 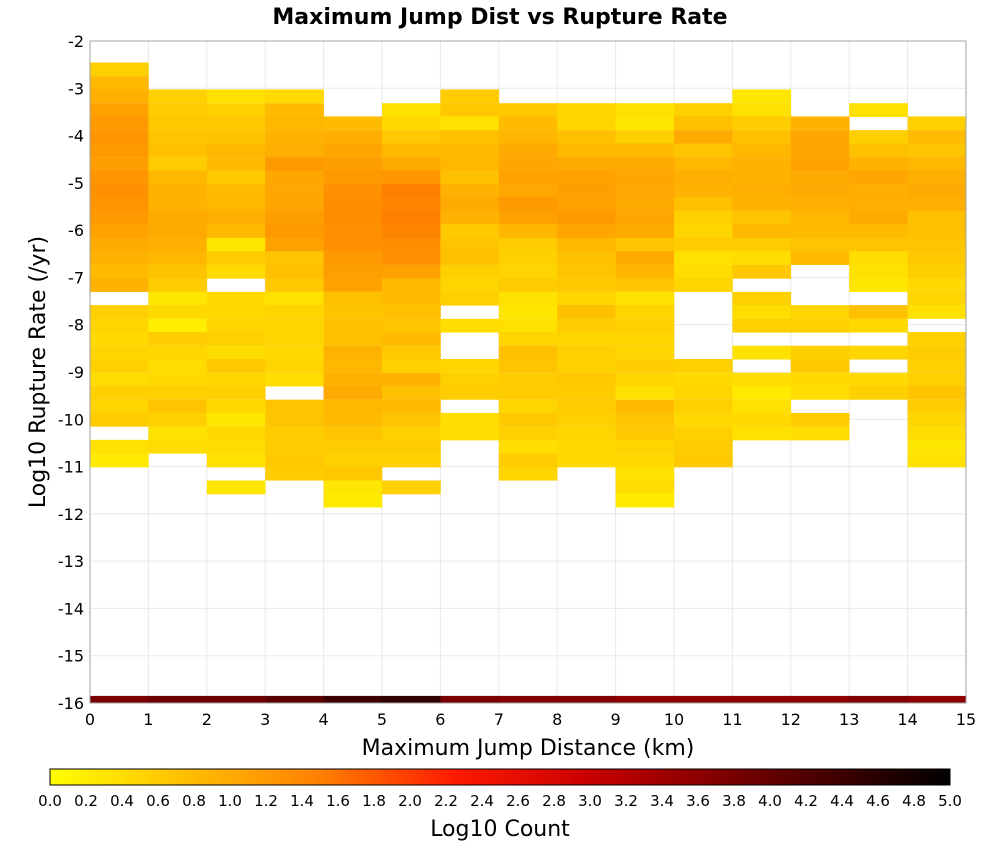 I want to click on x-tick-label: 15, so click(x=966, y=719).